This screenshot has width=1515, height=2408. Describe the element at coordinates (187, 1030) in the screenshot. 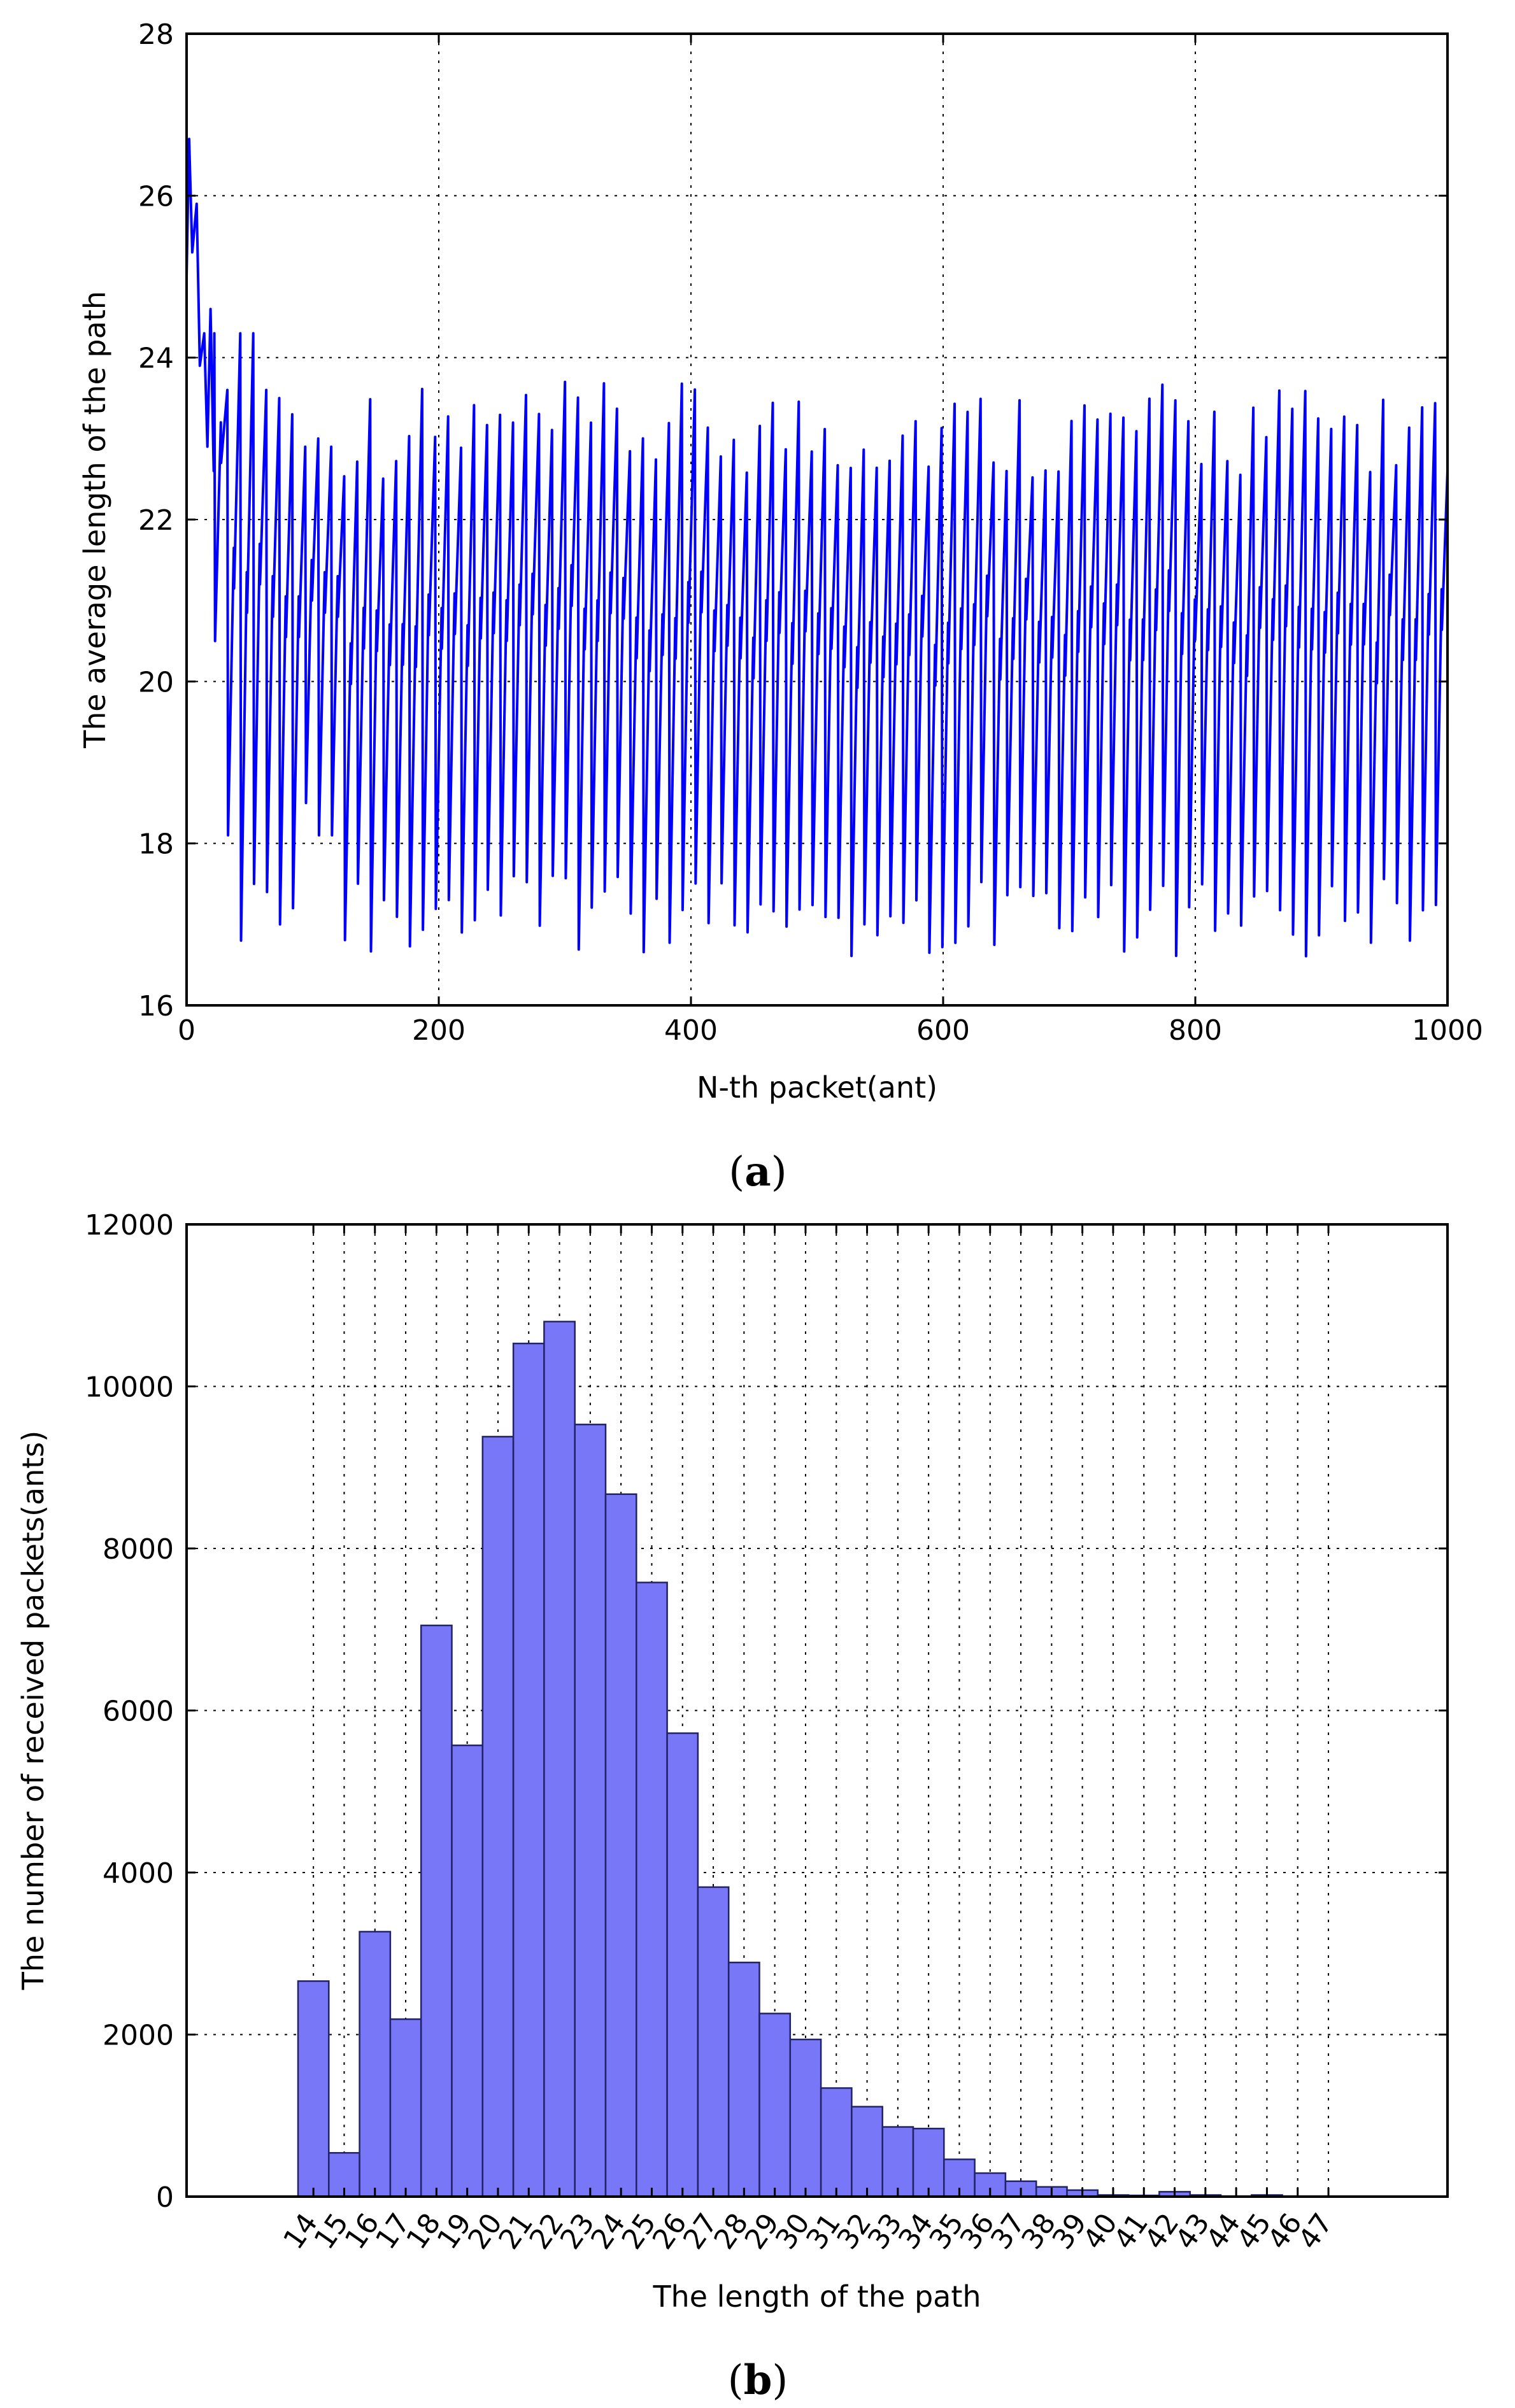

I see `chart-a-xtick-label: 0` at that location.